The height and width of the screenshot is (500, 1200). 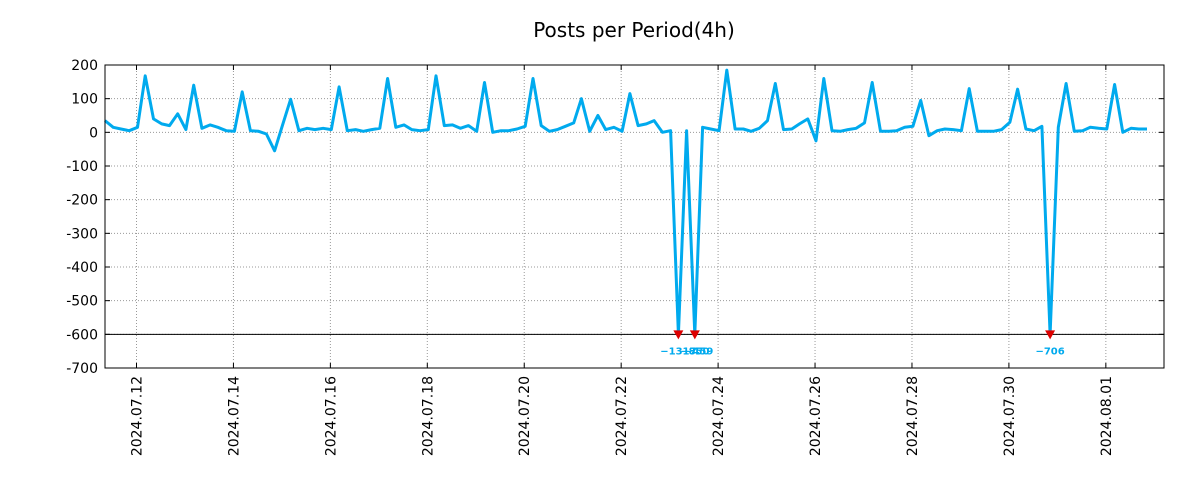 I want to click on x-tick-label: 2024.07.16, so click(x=331, y=416).